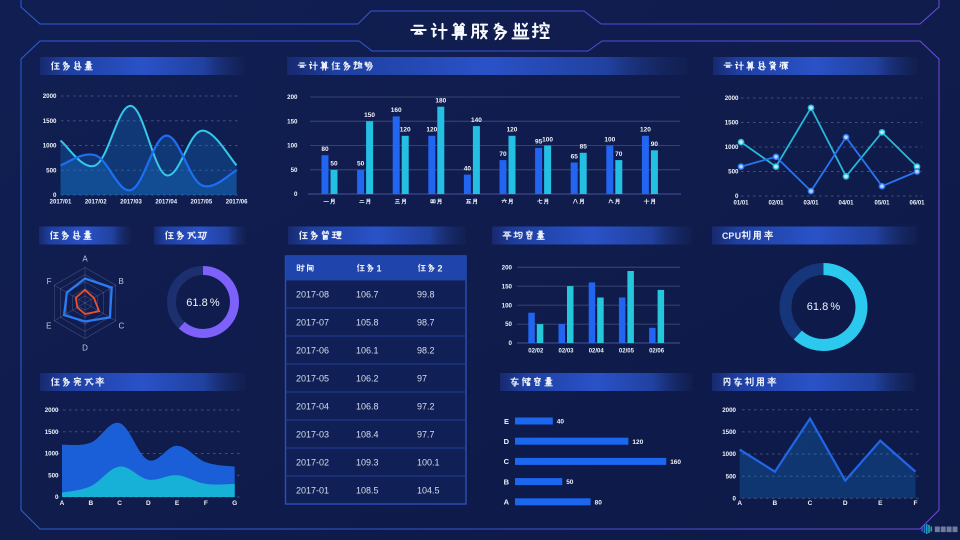 This screenshot has width=960, height=540. I want to click on svg-text: 98.2, so click(426, 351).